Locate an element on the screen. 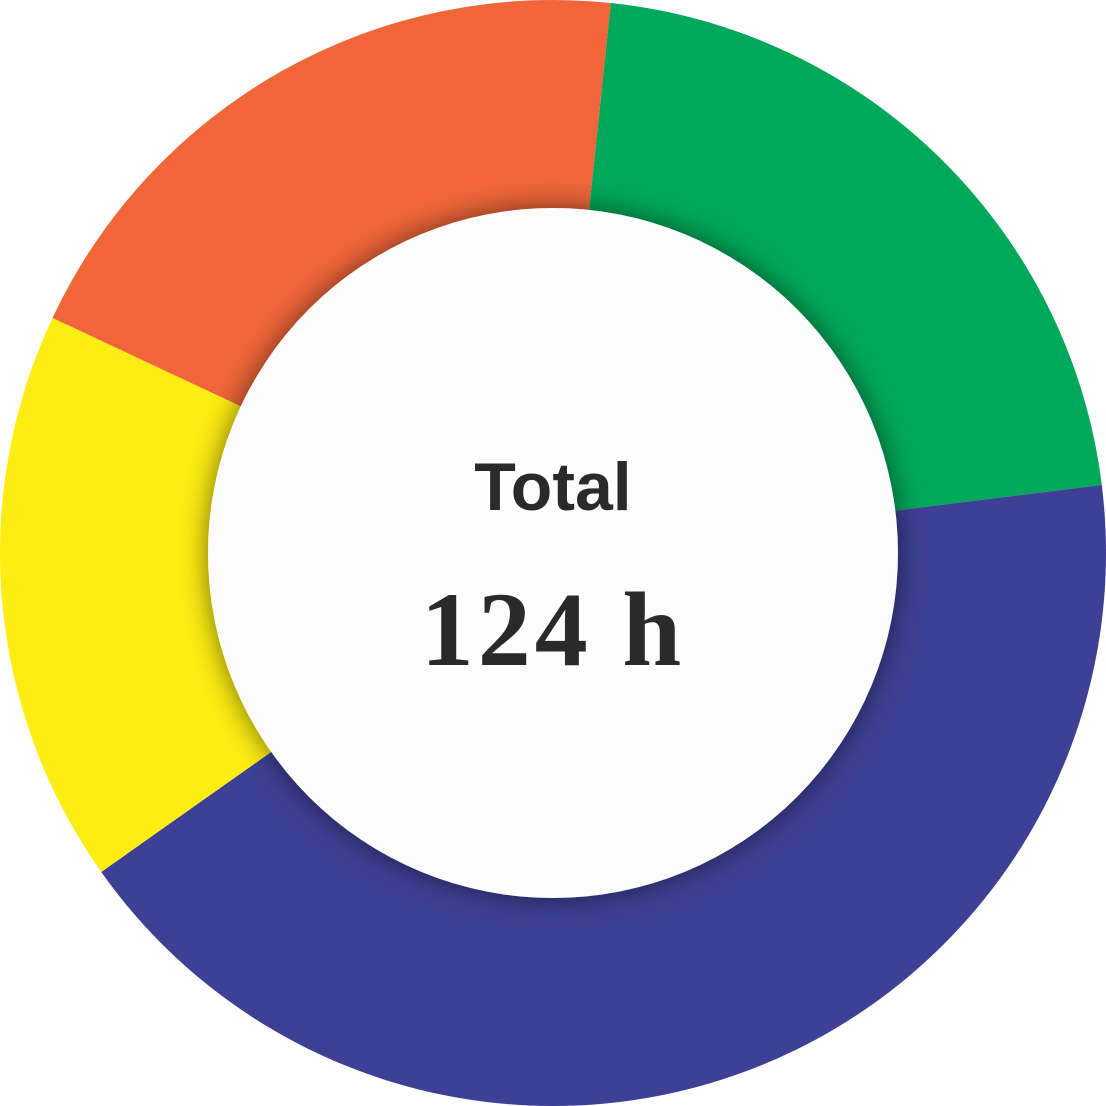 The height and width of the screenshot is (1106, 1106). center-total-value: 124 h is located at coordinates (553, 629).